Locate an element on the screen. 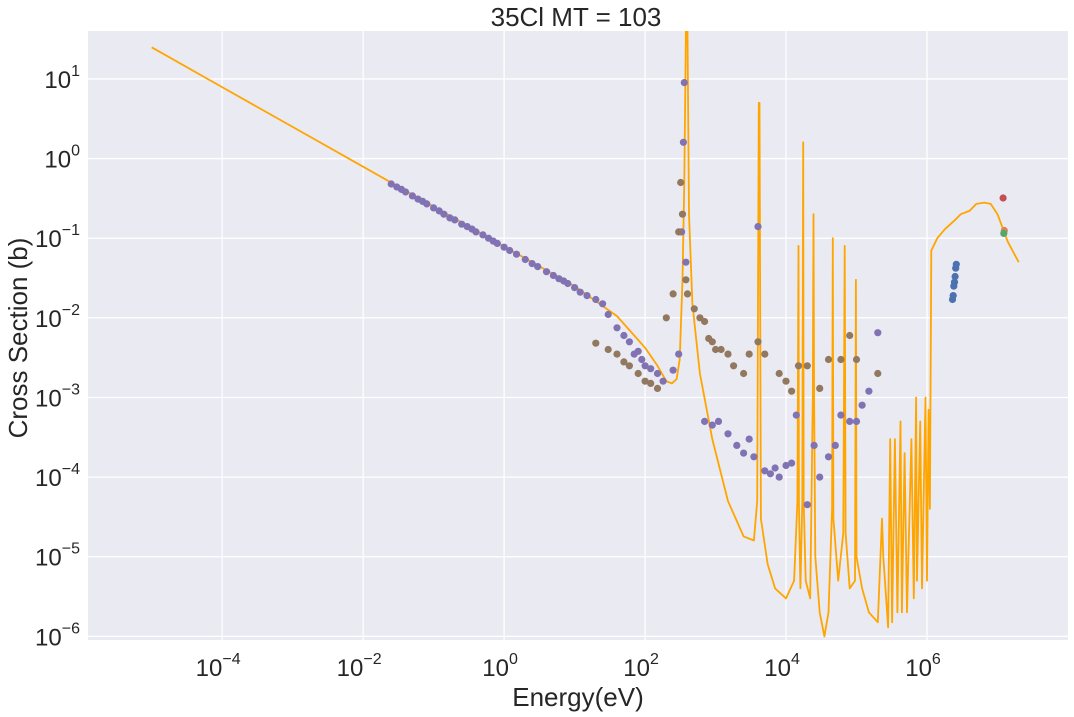  y-tick-label: 10⁻³ is located at coordinates (57, 396).